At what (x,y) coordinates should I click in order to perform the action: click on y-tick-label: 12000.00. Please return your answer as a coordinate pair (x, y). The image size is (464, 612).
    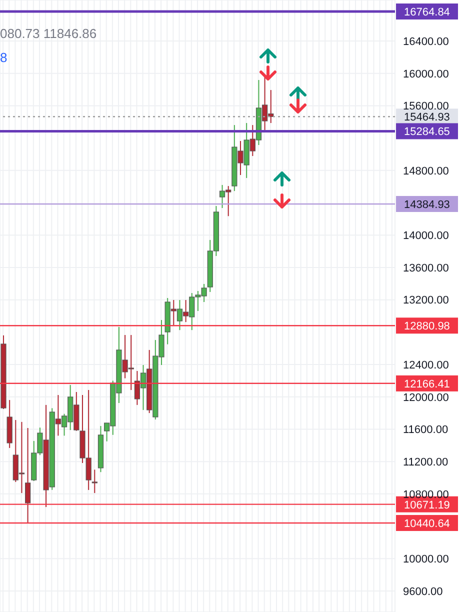
    Looking at the image, I should click on (426, 398).